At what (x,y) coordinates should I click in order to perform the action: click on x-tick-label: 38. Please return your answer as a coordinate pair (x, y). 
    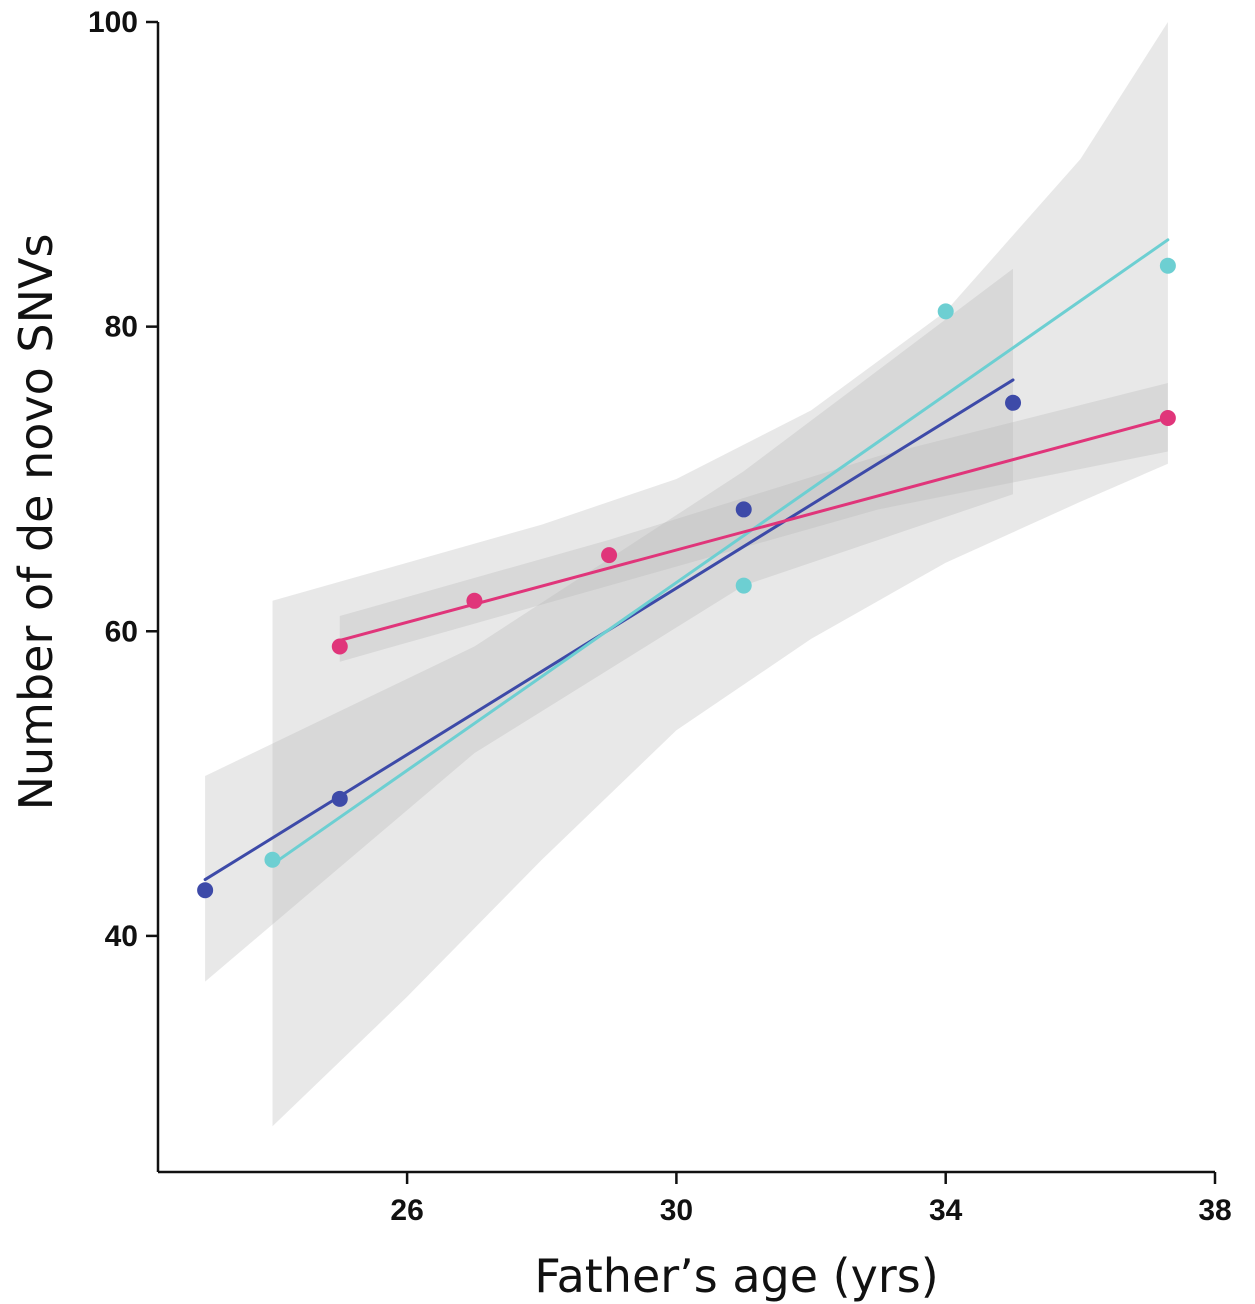
    Looking at the image, I should click on (1214, 1210).